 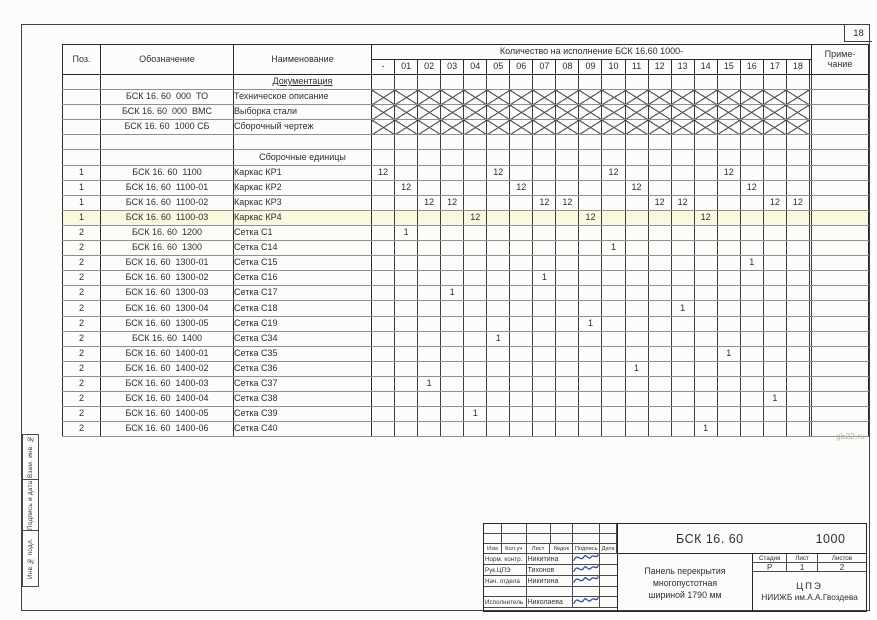 What do you see at coordinates (550, 570) in the screenshot?
I see `signgrid-data-row: Рук.ЦПЭ Тихонов` at bounding box center [550, 570].